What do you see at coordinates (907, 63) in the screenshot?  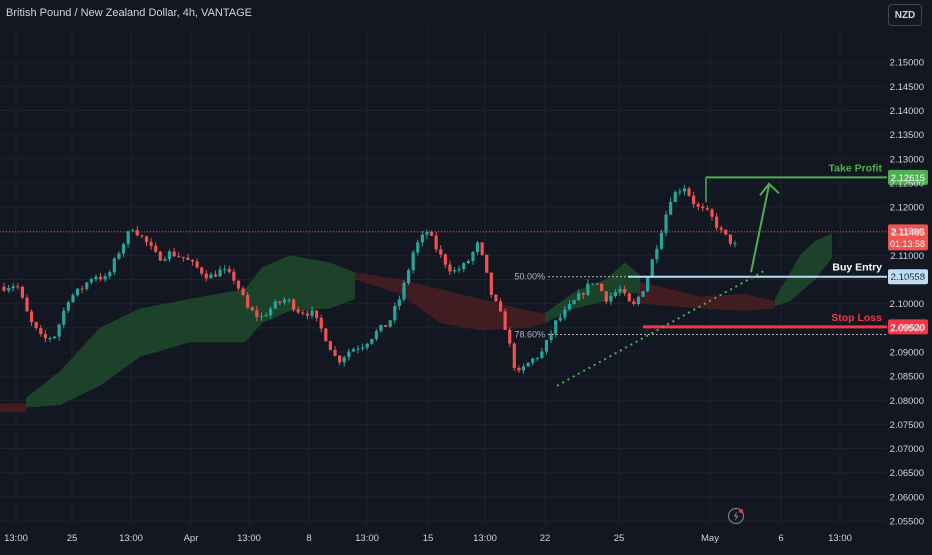 I see `price-tick-label: 2.15000` at bounding box center [907, 63].